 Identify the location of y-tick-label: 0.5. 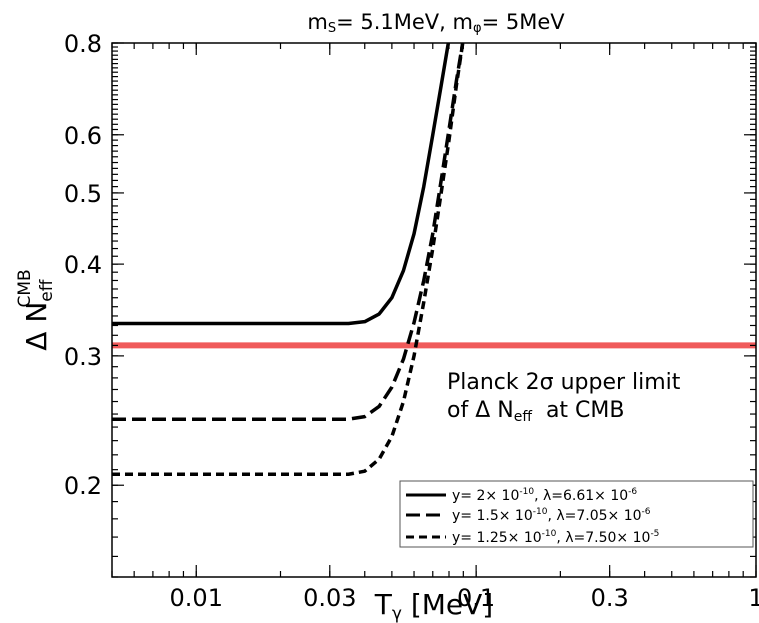
(83, 194).